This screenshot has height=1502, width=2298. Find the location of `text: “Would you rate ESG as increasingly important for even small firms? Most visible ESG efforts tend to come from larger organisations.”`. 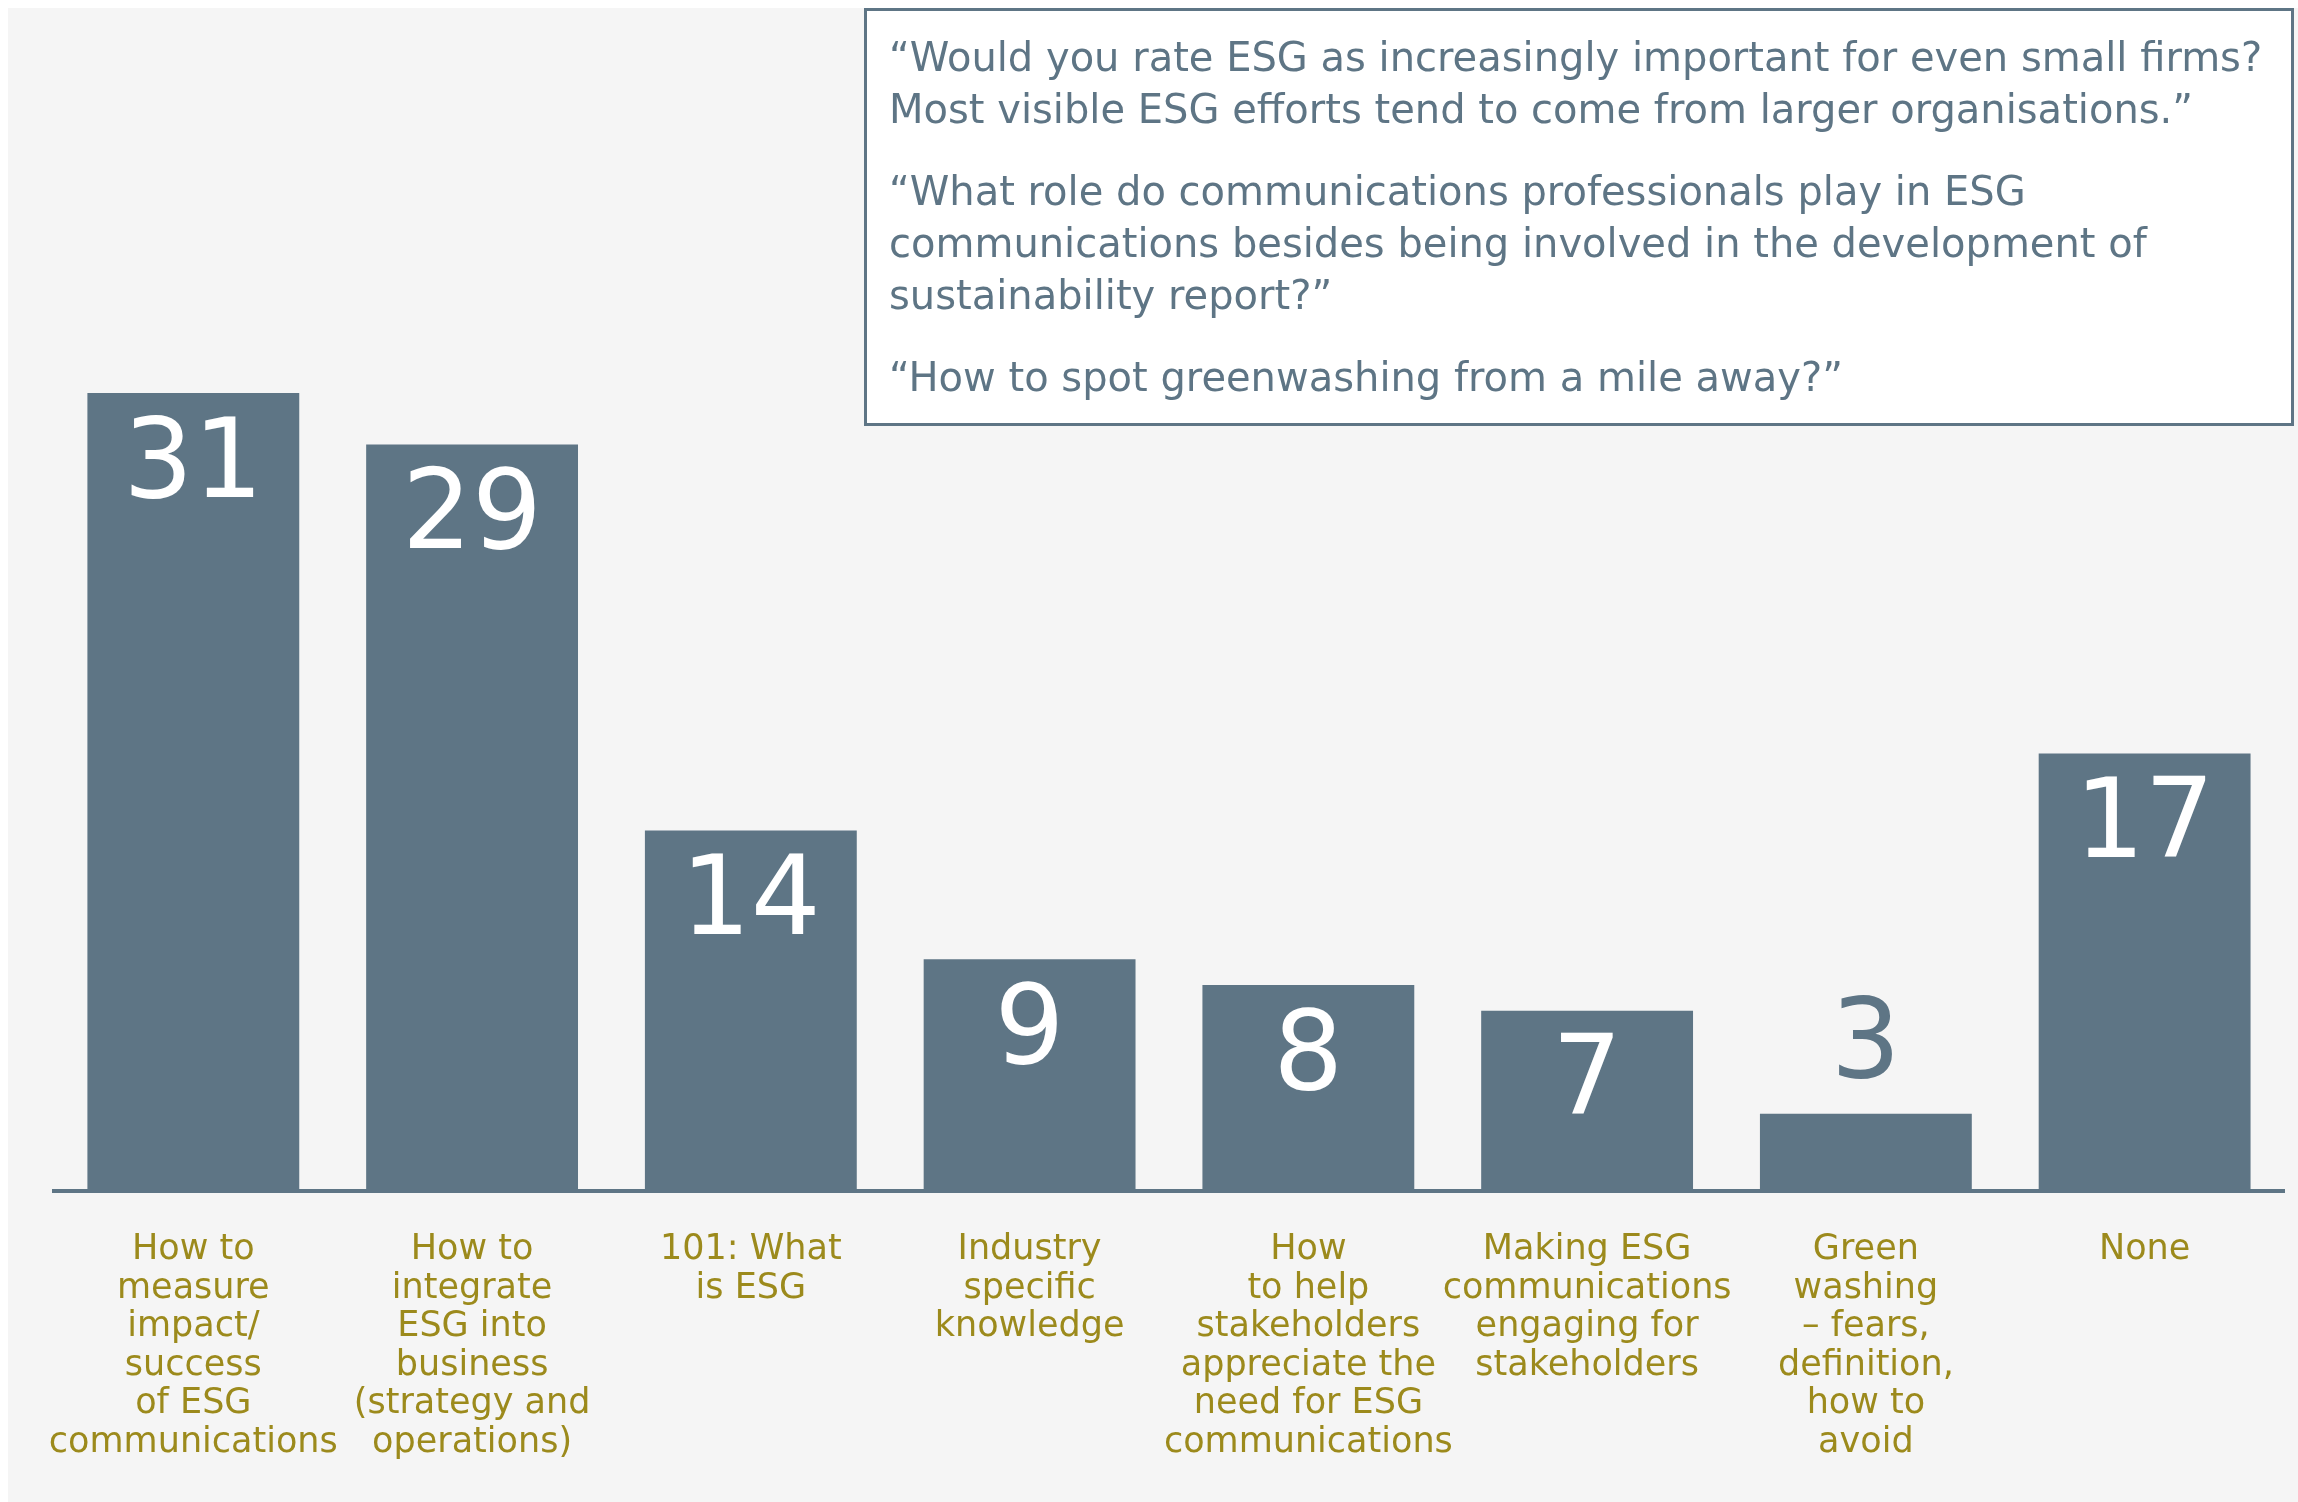

text: “Would you rate ESG as increasingly important for even small firms? Most visible ESG efforts tend to come from larger organisations.” is located at coordinates (1576, 83).